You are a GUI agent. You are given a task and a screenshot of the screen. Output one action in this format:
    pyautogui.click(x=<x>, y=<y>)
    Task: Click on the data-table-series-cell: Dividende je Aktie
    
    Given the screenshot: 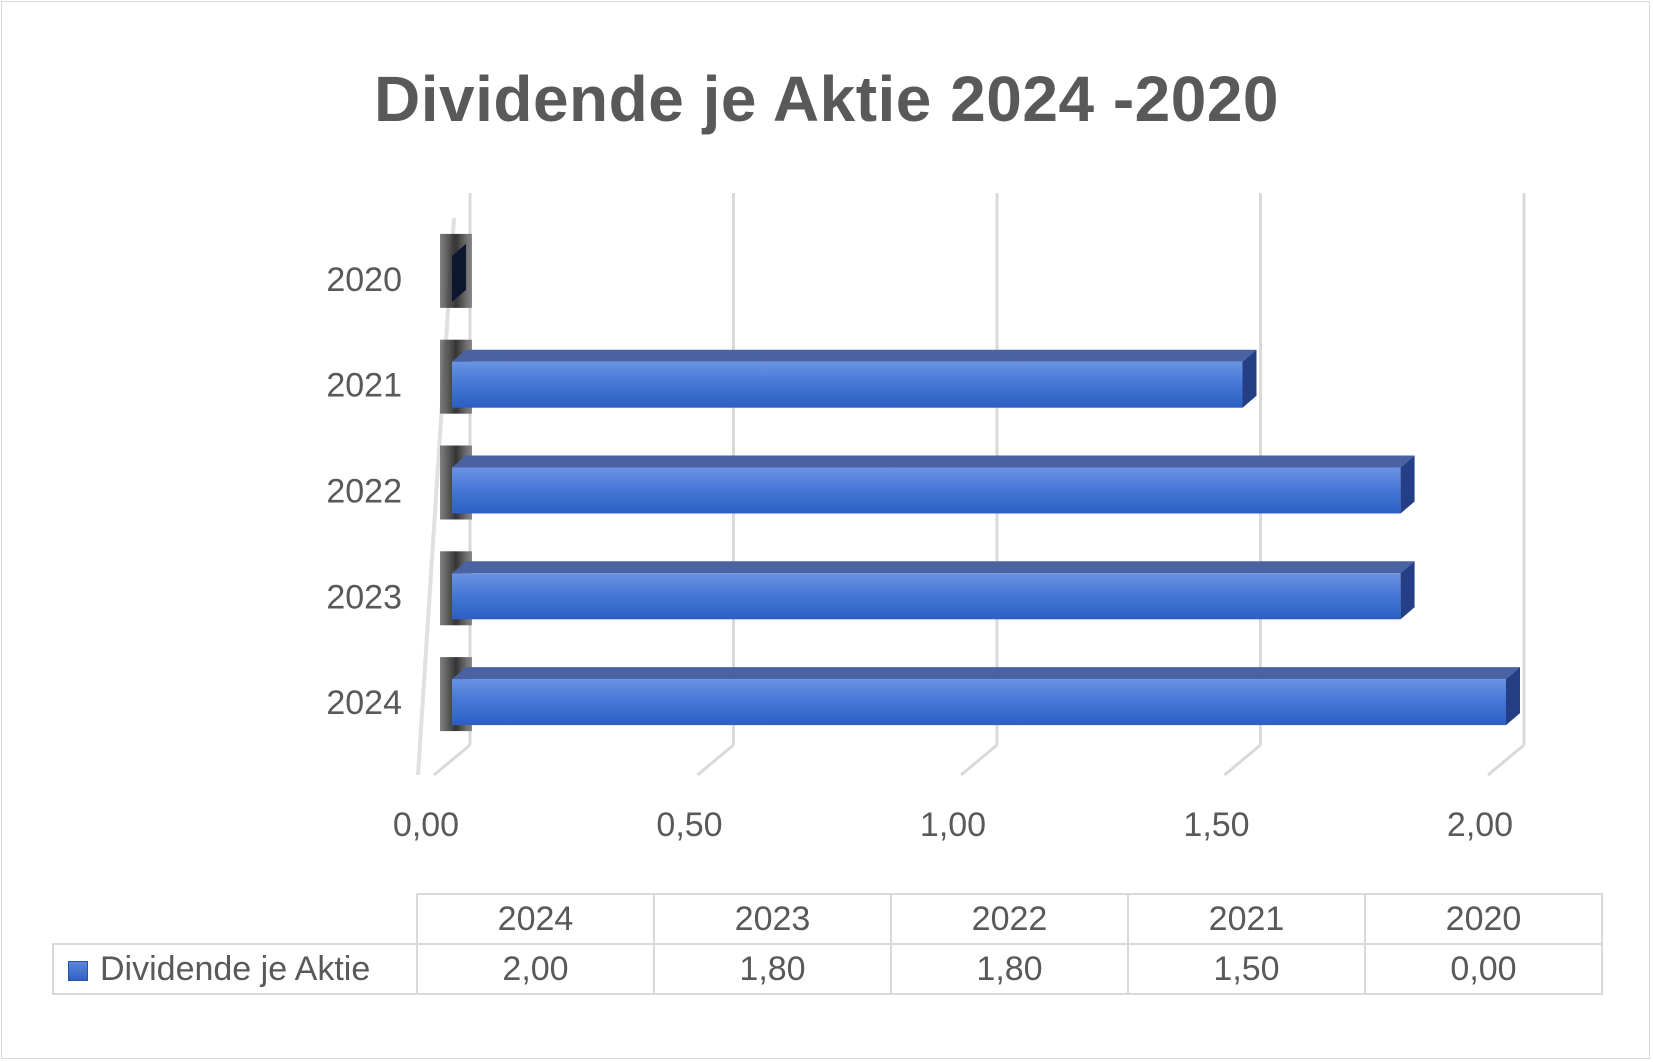 What is the action you would take?
    pyautogui.click(x=235, y=969)
    